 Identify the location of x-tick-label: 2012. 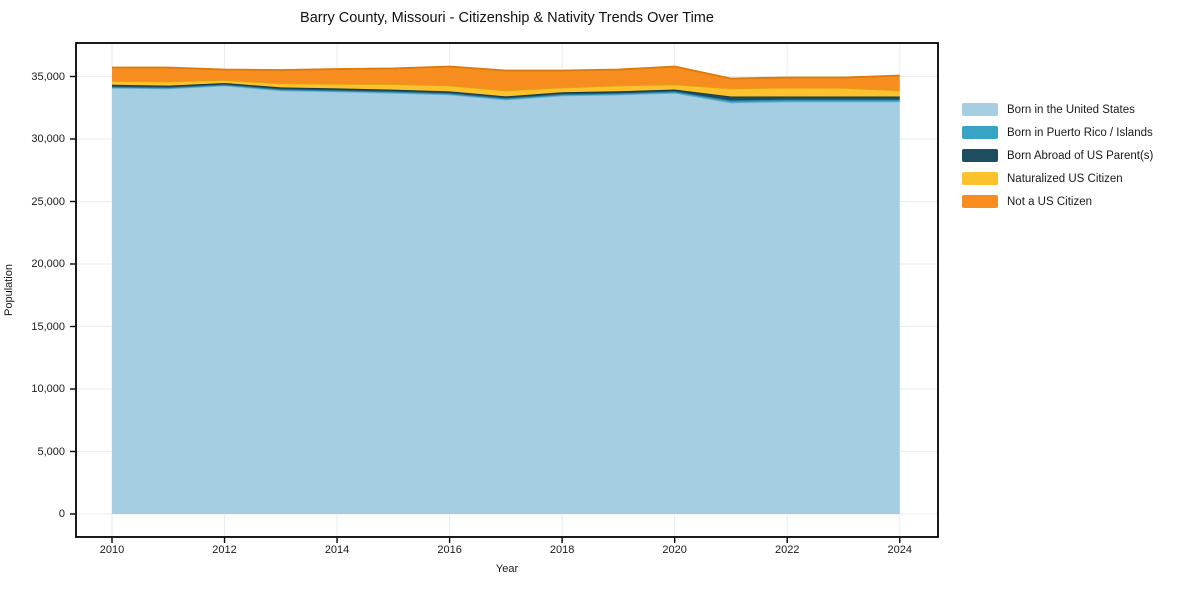
(224, 550).